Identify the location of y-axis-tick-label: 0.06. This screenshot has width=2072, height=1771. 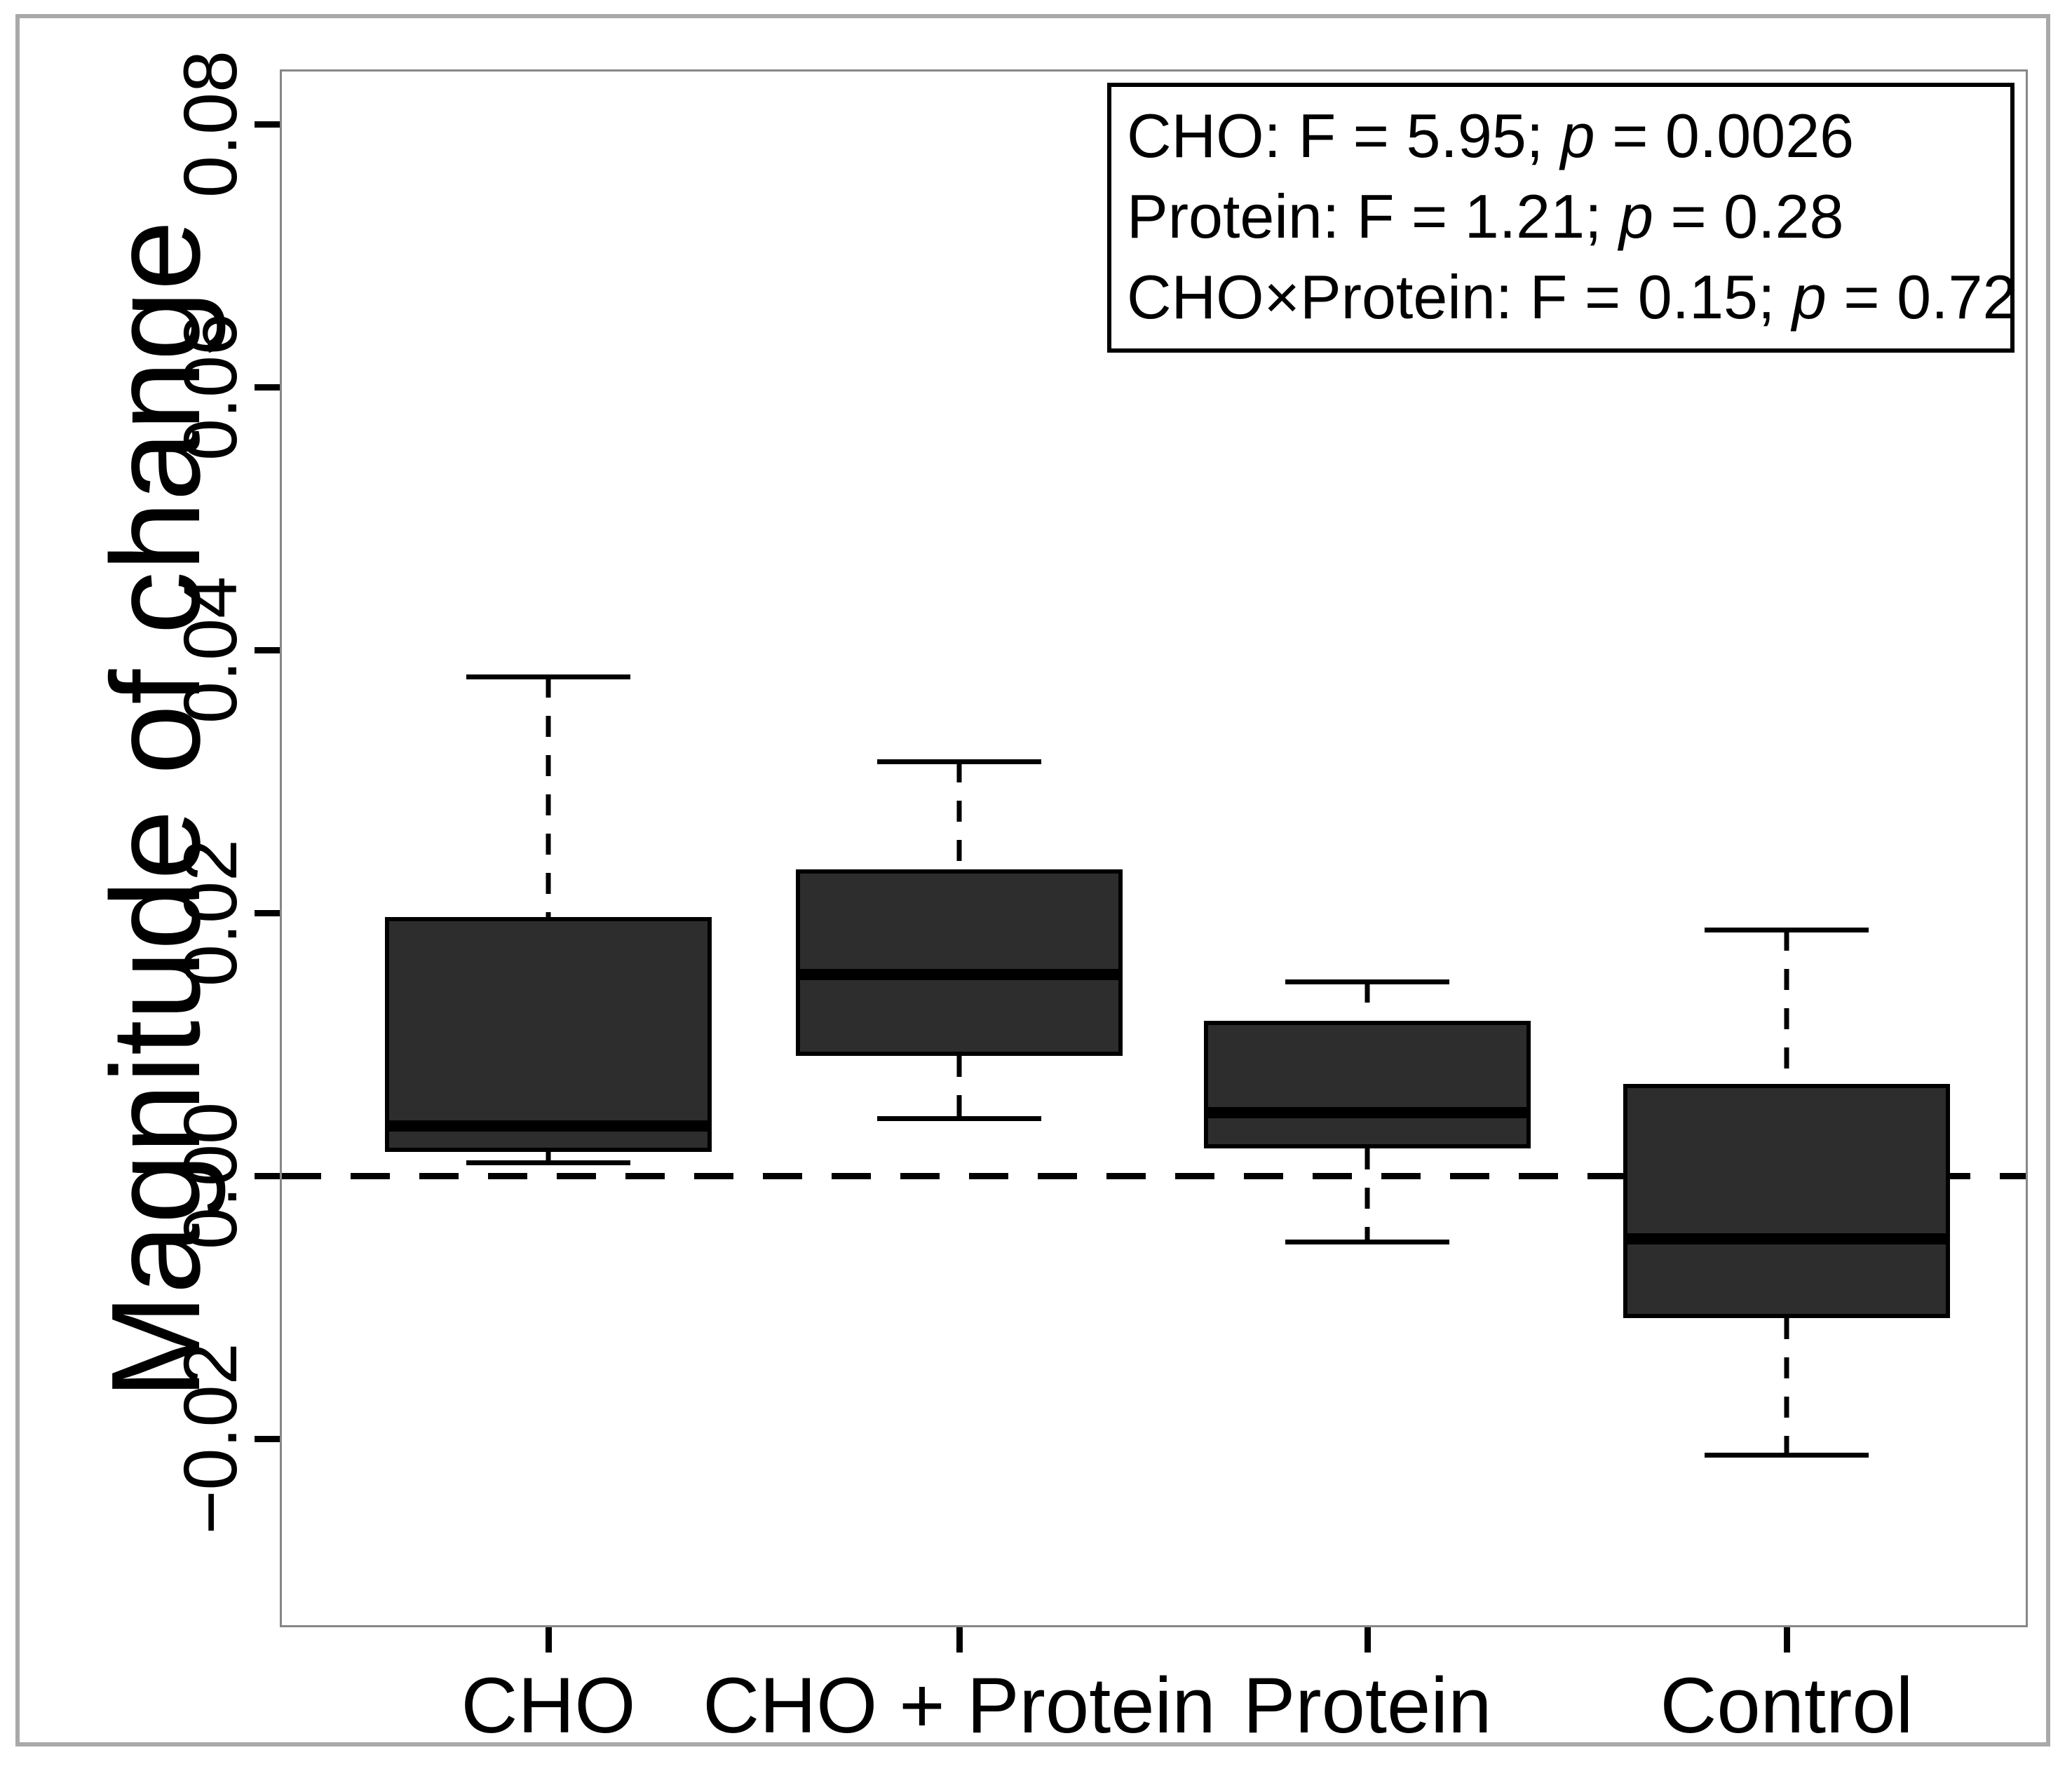
(210, 387).